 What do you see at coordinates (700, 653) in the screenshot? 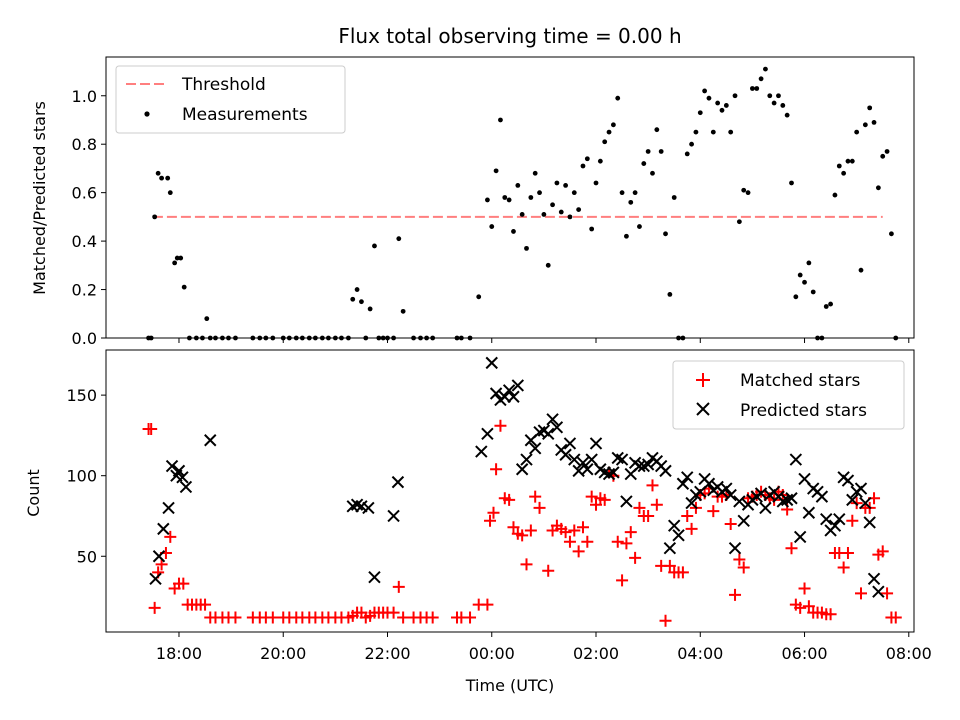
I see `bottom-x-tick-label: 04:00` at bounding box center [700, 653].